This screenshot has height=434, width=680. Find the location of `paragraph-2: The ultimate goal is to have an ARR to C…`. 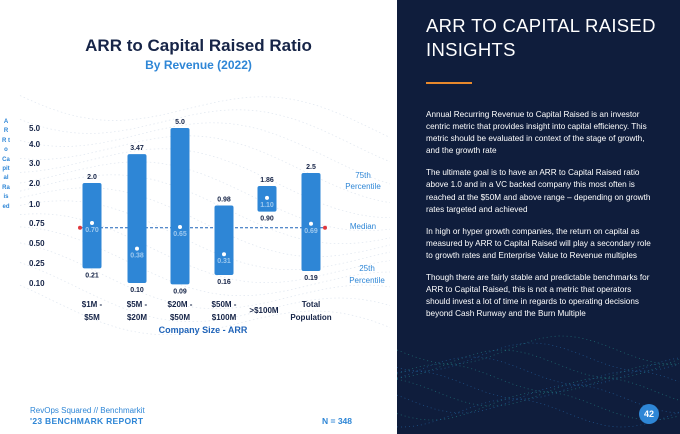

paragraph-2: The ultimate goal is to have an ARR to C… is located at coordinates (538, 191).